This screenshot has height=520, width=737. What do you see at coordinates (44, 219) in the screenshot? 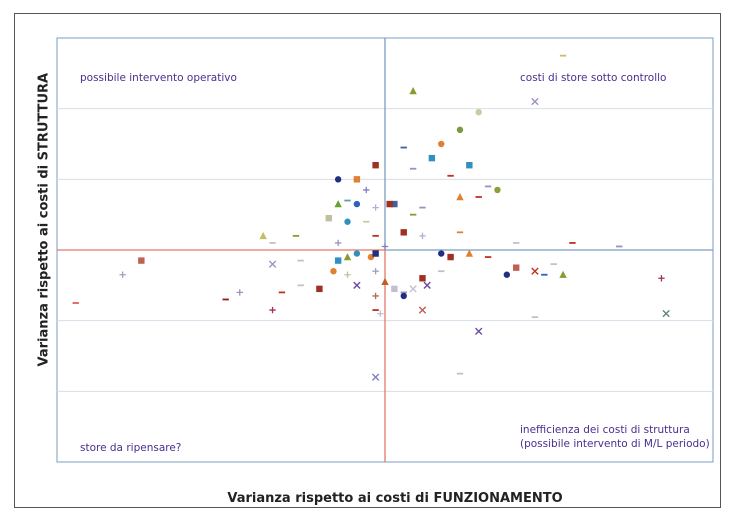
I see `y-axis-label: Varianza rispetto ai costi di STRUTTURA` at bounding box center [44, 219].